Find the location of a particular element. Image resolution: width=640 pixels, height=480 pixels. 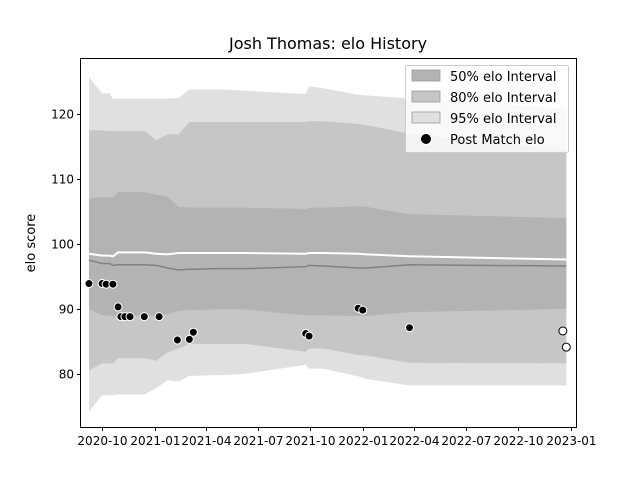

mean-line is located at coordinates (327, 256).